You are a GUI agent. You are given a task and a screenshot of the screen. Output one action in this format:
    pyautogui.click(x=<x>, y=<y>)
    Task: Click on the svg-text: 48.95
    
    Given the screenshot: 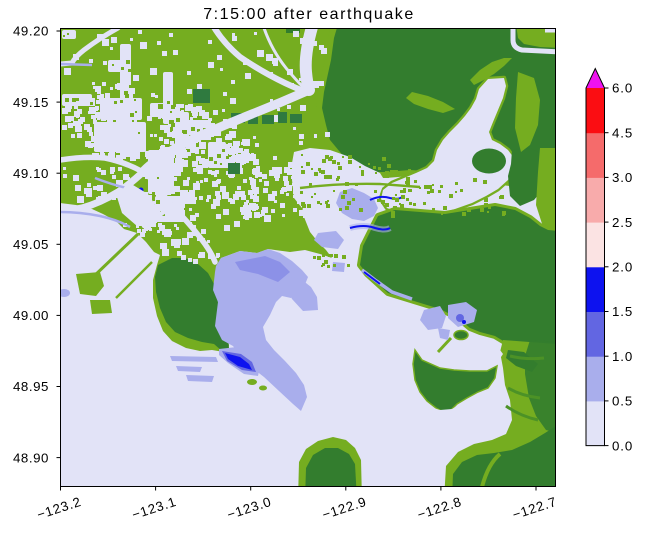 What is the action you would take?
    pyautogui.click(x=31, y=386)
    